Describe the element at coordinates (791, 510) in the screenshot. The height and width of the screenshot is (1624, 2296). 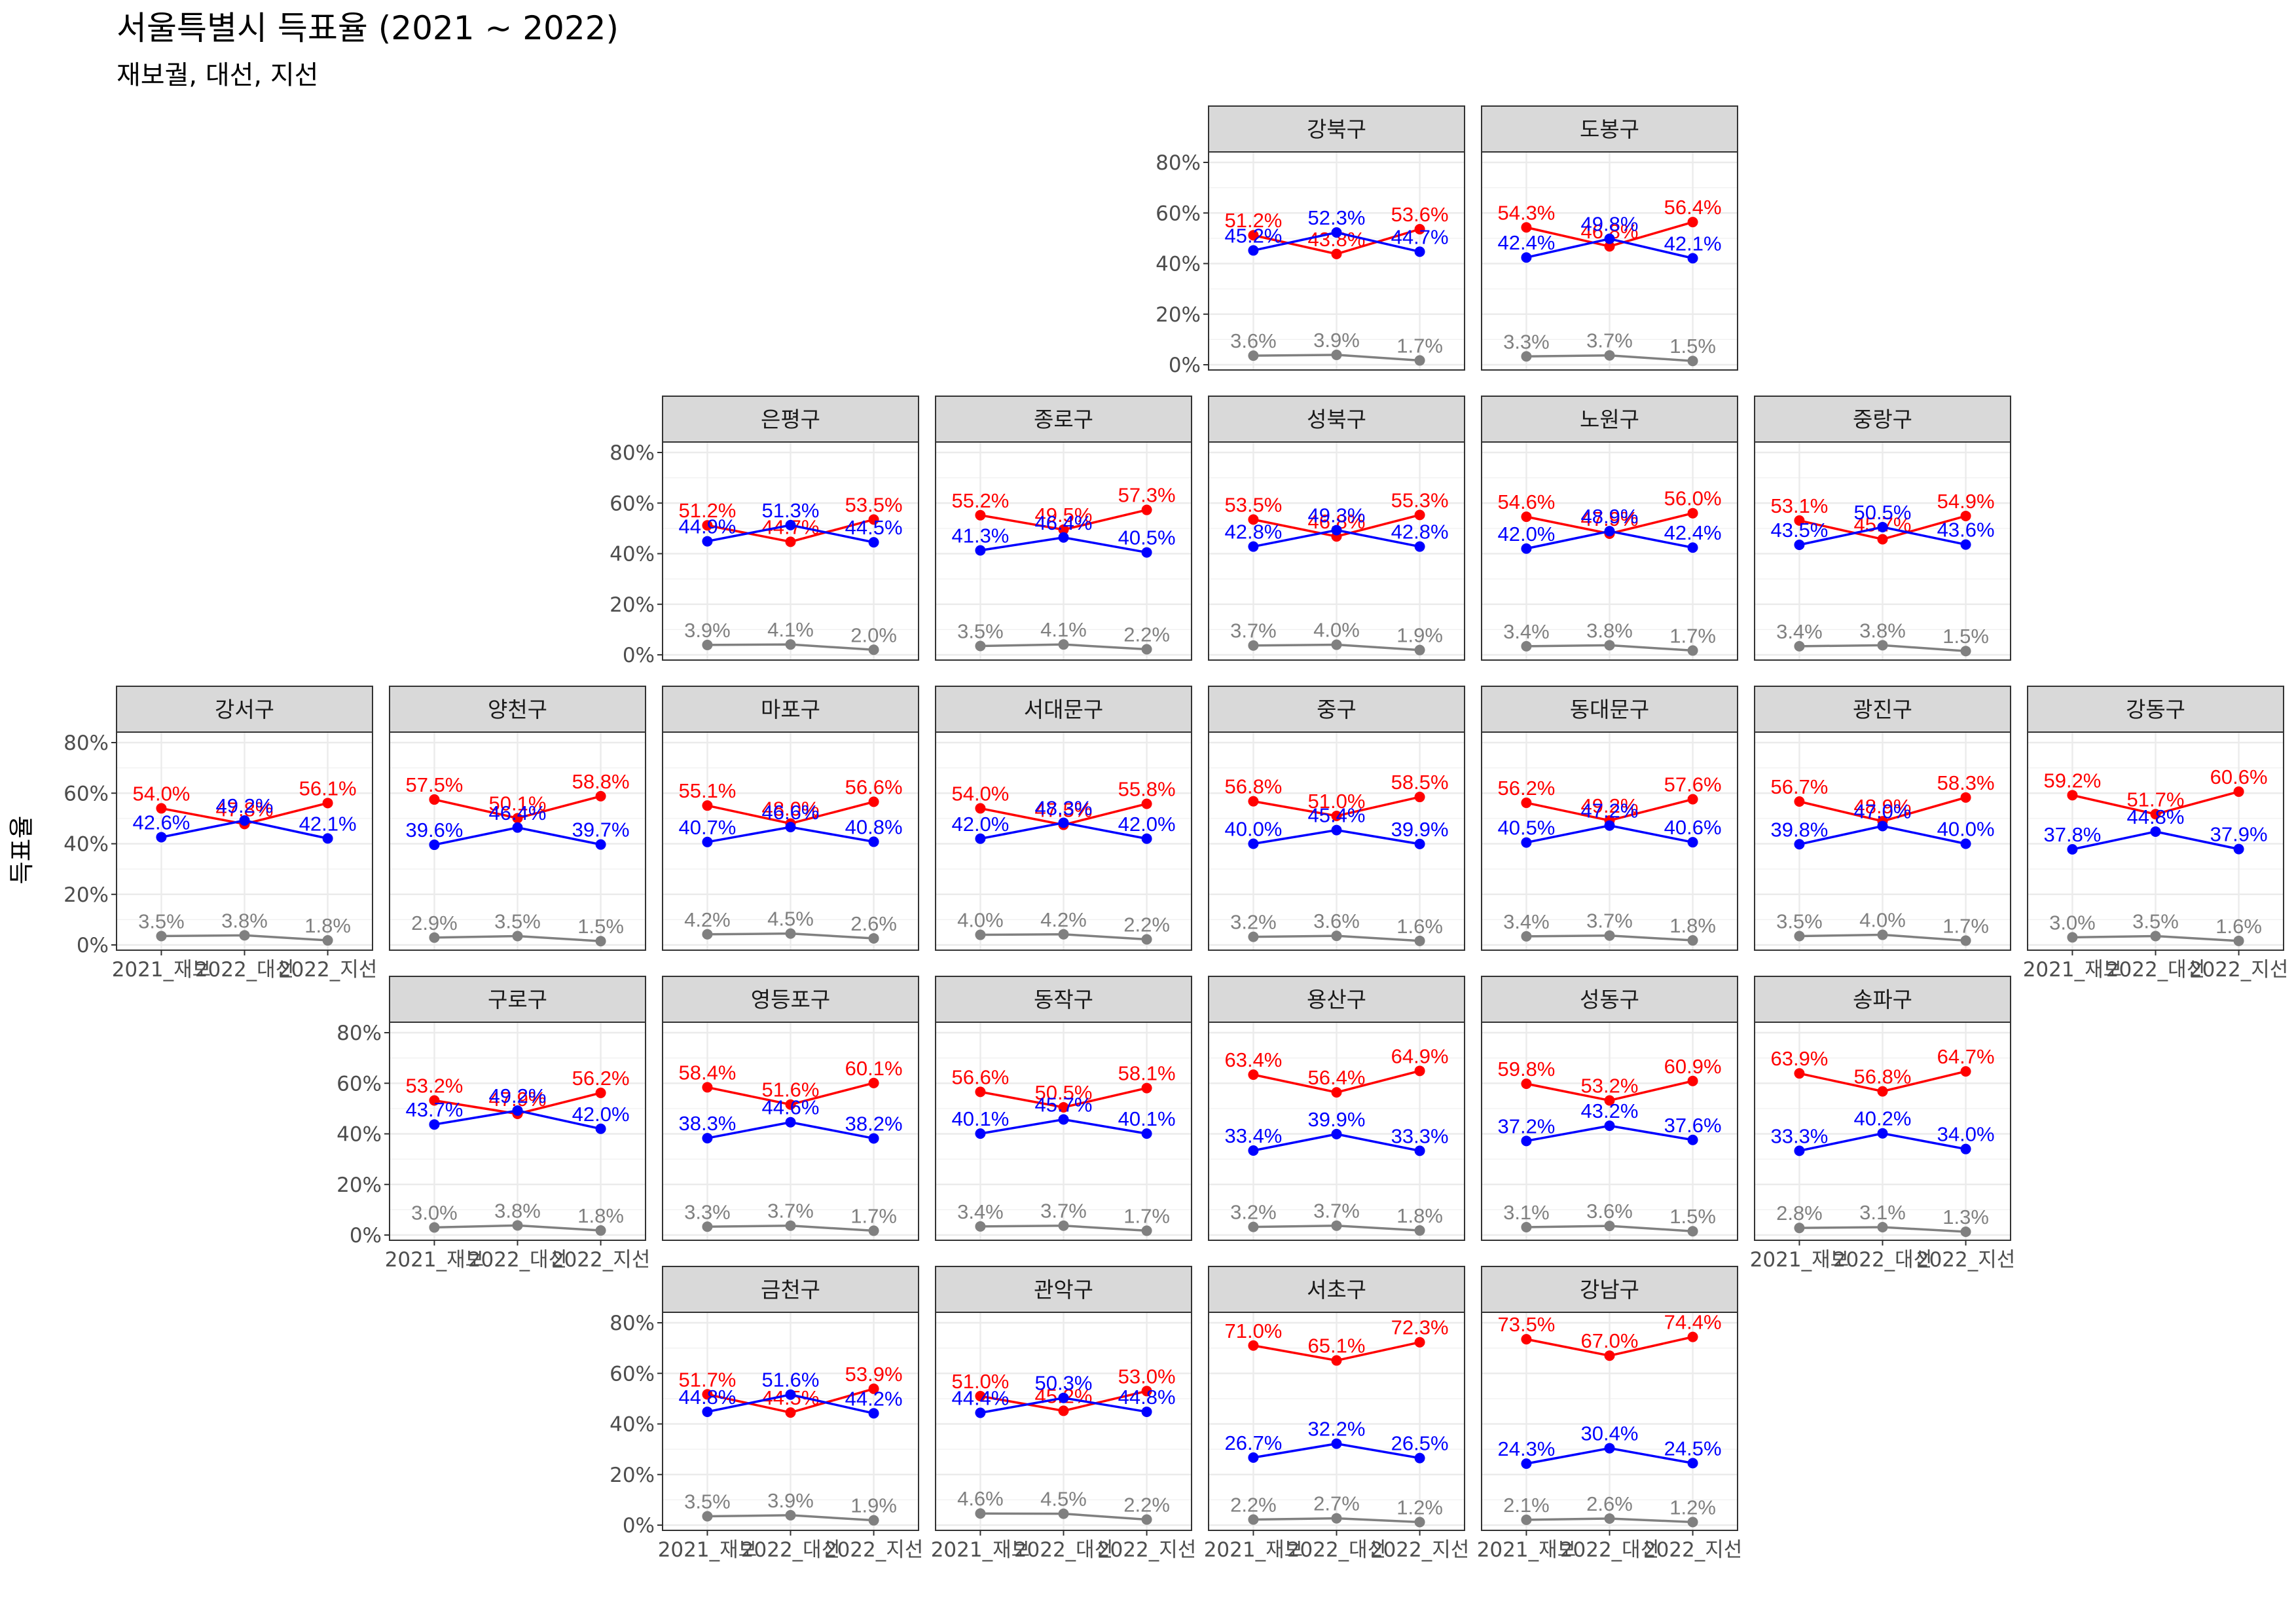
I see `data-label: 51.3%` at that location.